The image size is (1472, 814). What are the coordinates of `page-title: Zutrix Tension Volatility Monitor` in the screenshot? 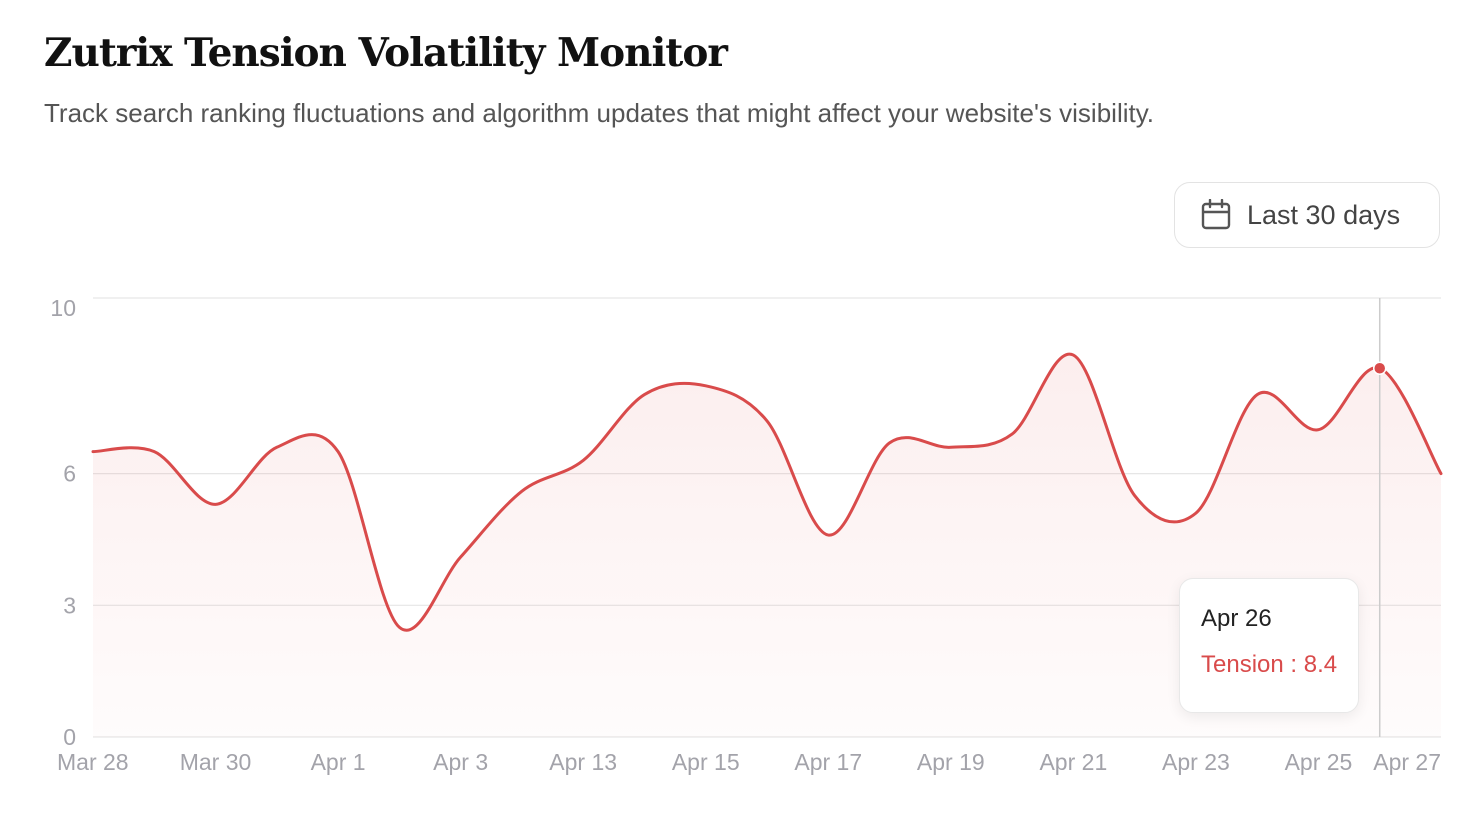 It's located at (386, 53).